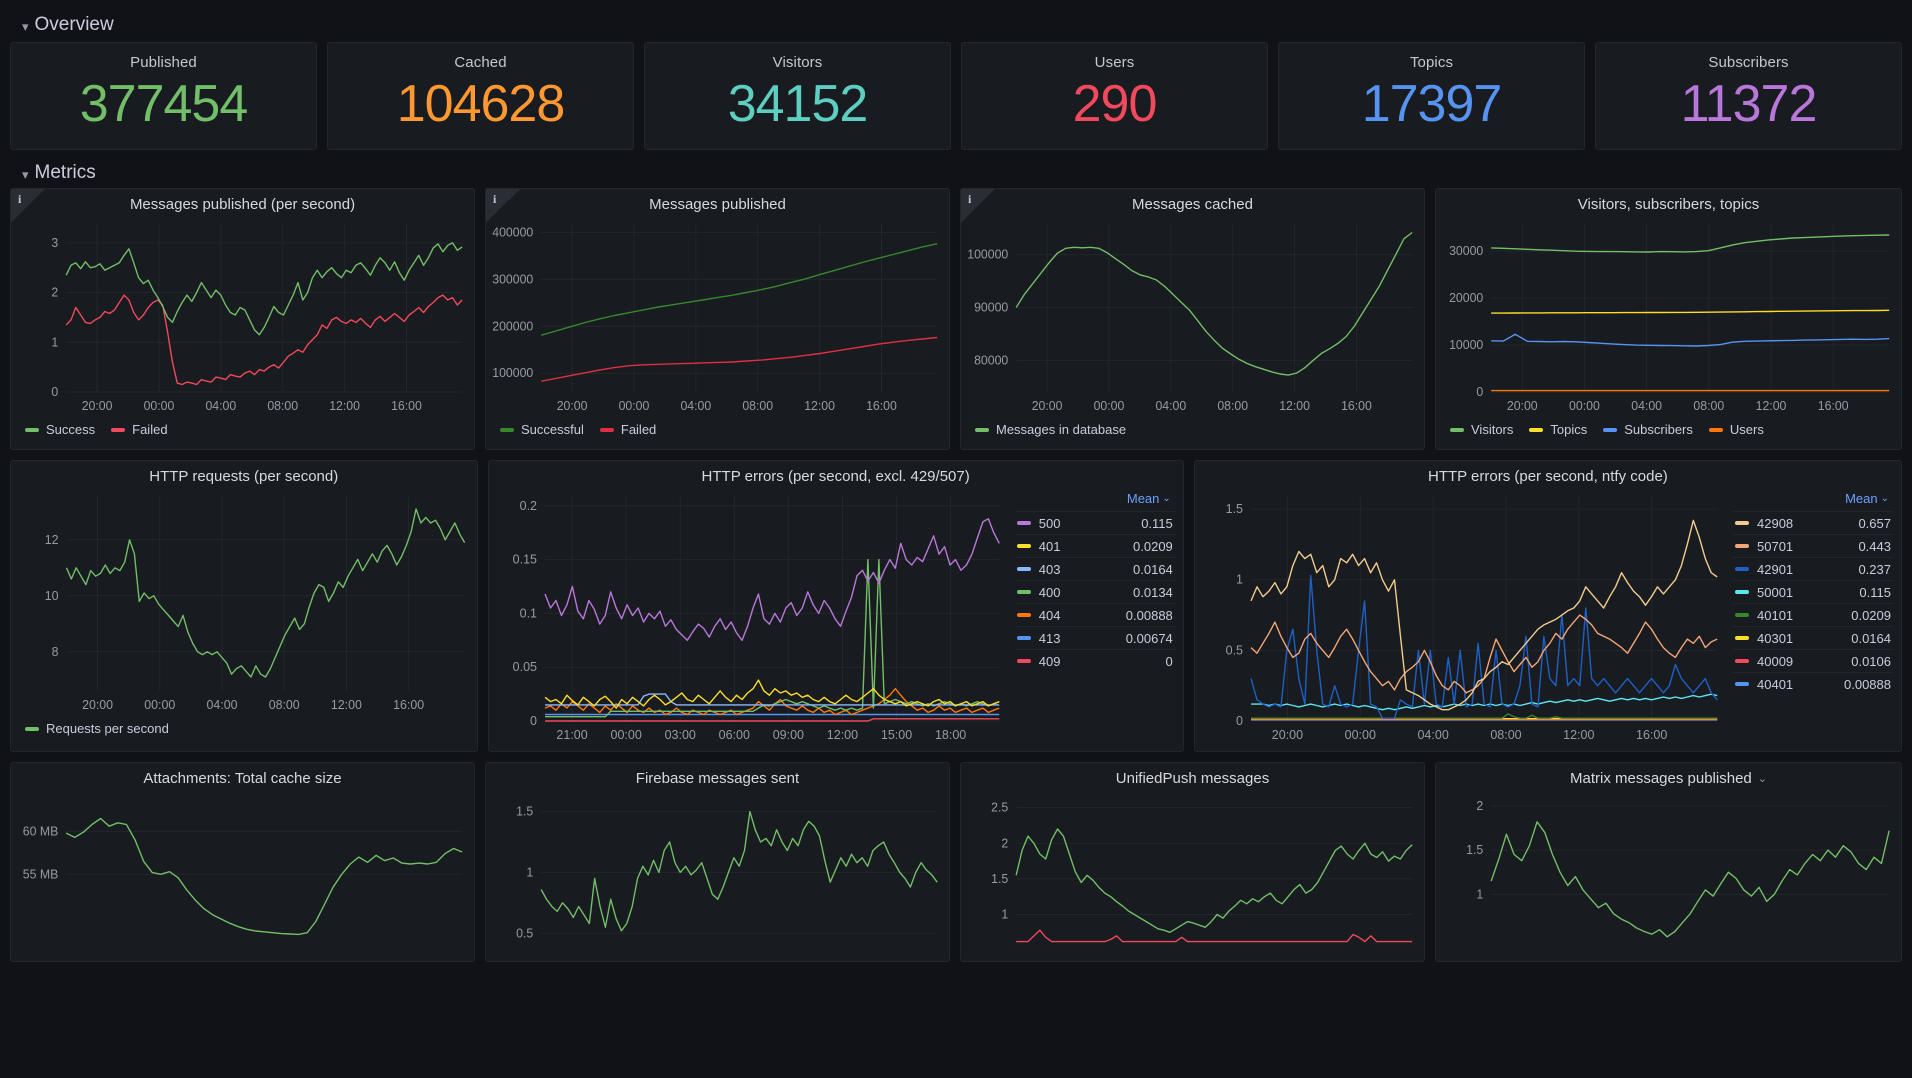 This screenshot has width=1912, height=1078. I want to click on legend-row: 40009 0.0106, so click(1813, 660).